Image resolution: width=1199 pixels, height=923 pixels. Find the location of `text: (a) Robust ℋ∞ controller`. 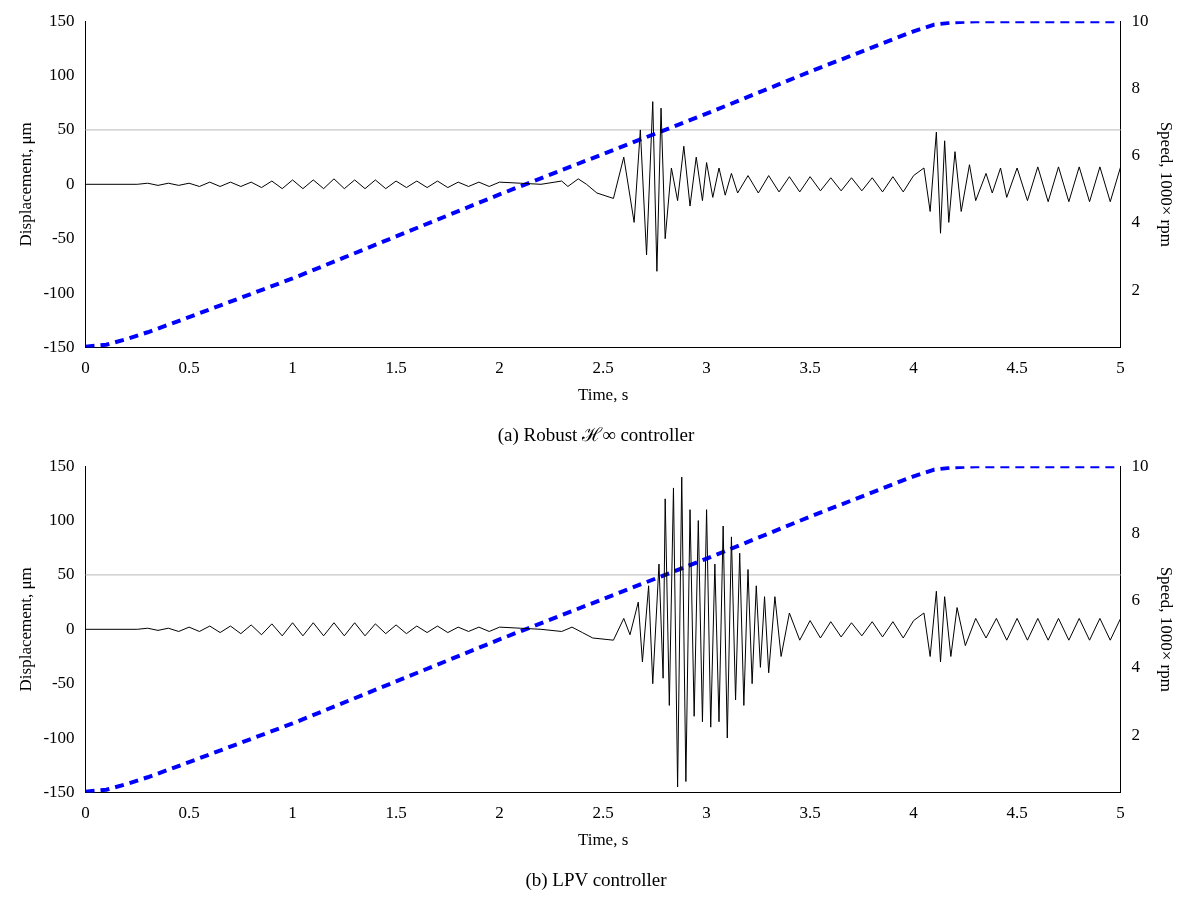

text: (a) Robust ℋ∞ controller is located at coordinates (596, 434).